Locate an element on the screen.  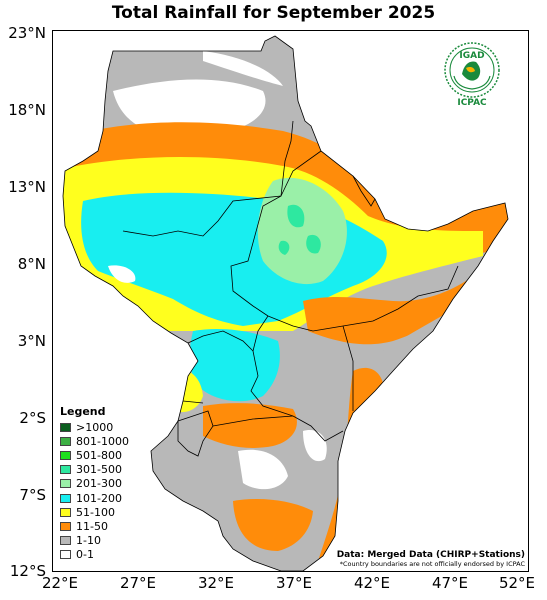
x-tick-label: 47°E is located at coordinates (450, 583).